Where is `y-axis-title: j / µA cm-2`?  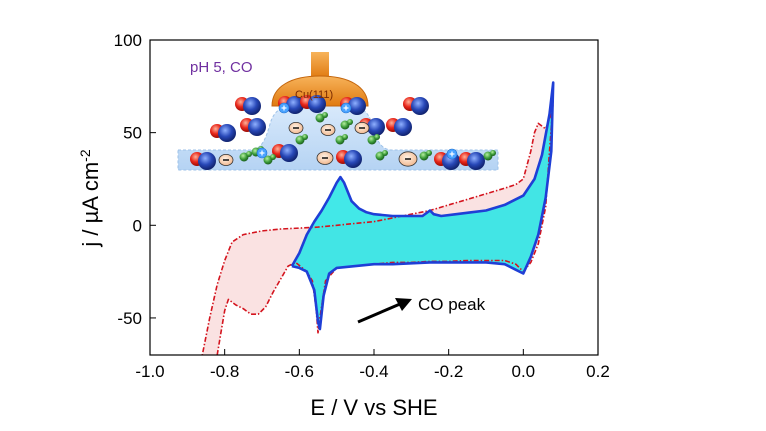
y-axis-title: j / µA cm-2 is located at coordinates (90, 198).